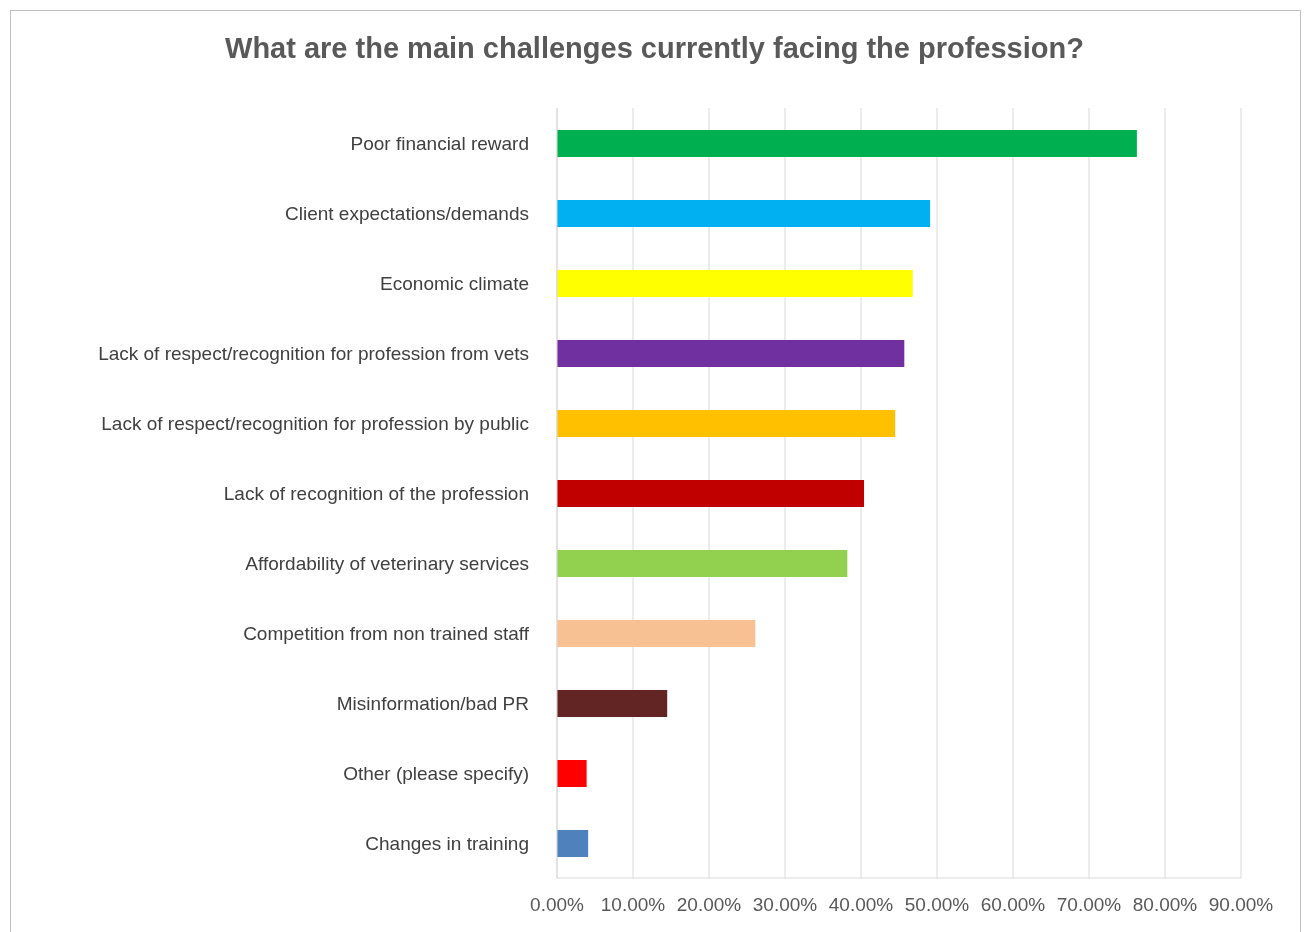 The width and height of the screenshot is (1309, 932). I want to click on y-tick-label: Competition from non trained staff, so click(386, 633).